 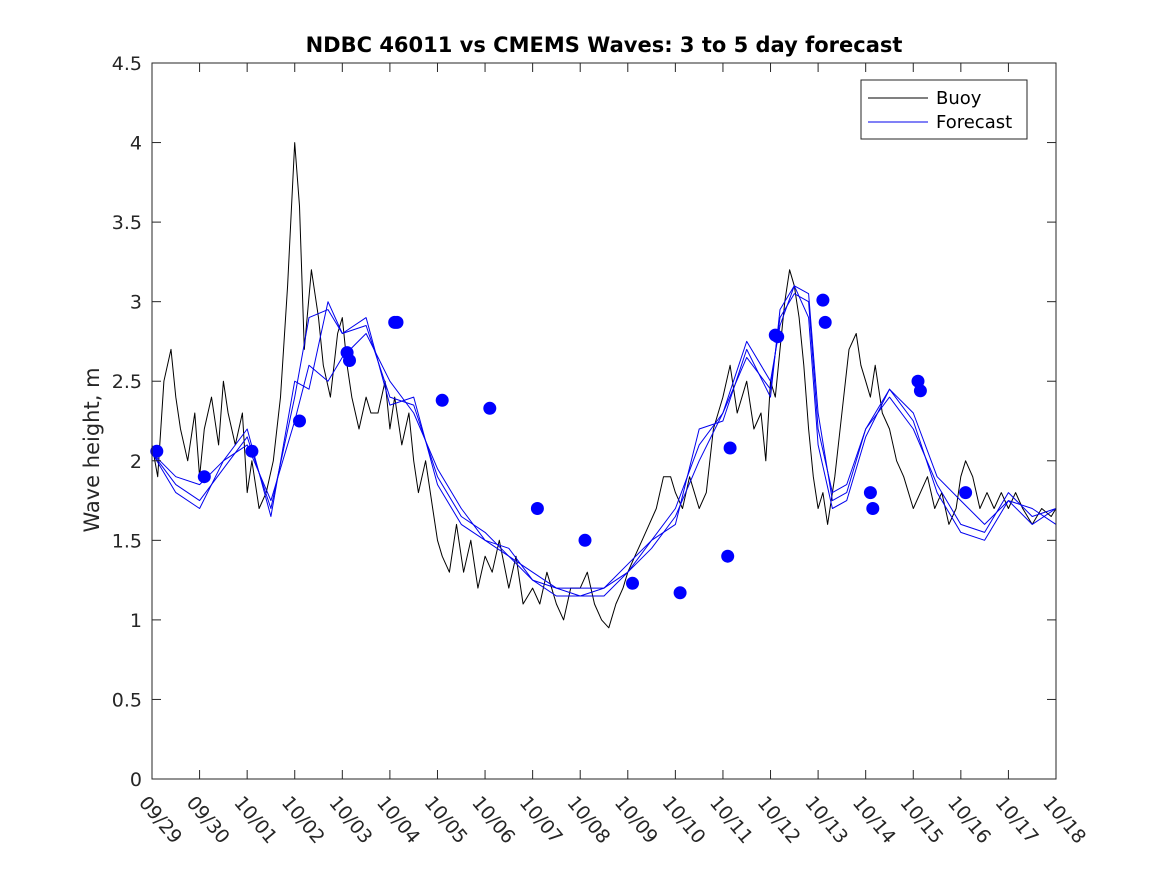 What do you see at coordinates (127, 382) in the screenshot?
I see `y-tick-label: 2.5` at bounding box center [127, 382].